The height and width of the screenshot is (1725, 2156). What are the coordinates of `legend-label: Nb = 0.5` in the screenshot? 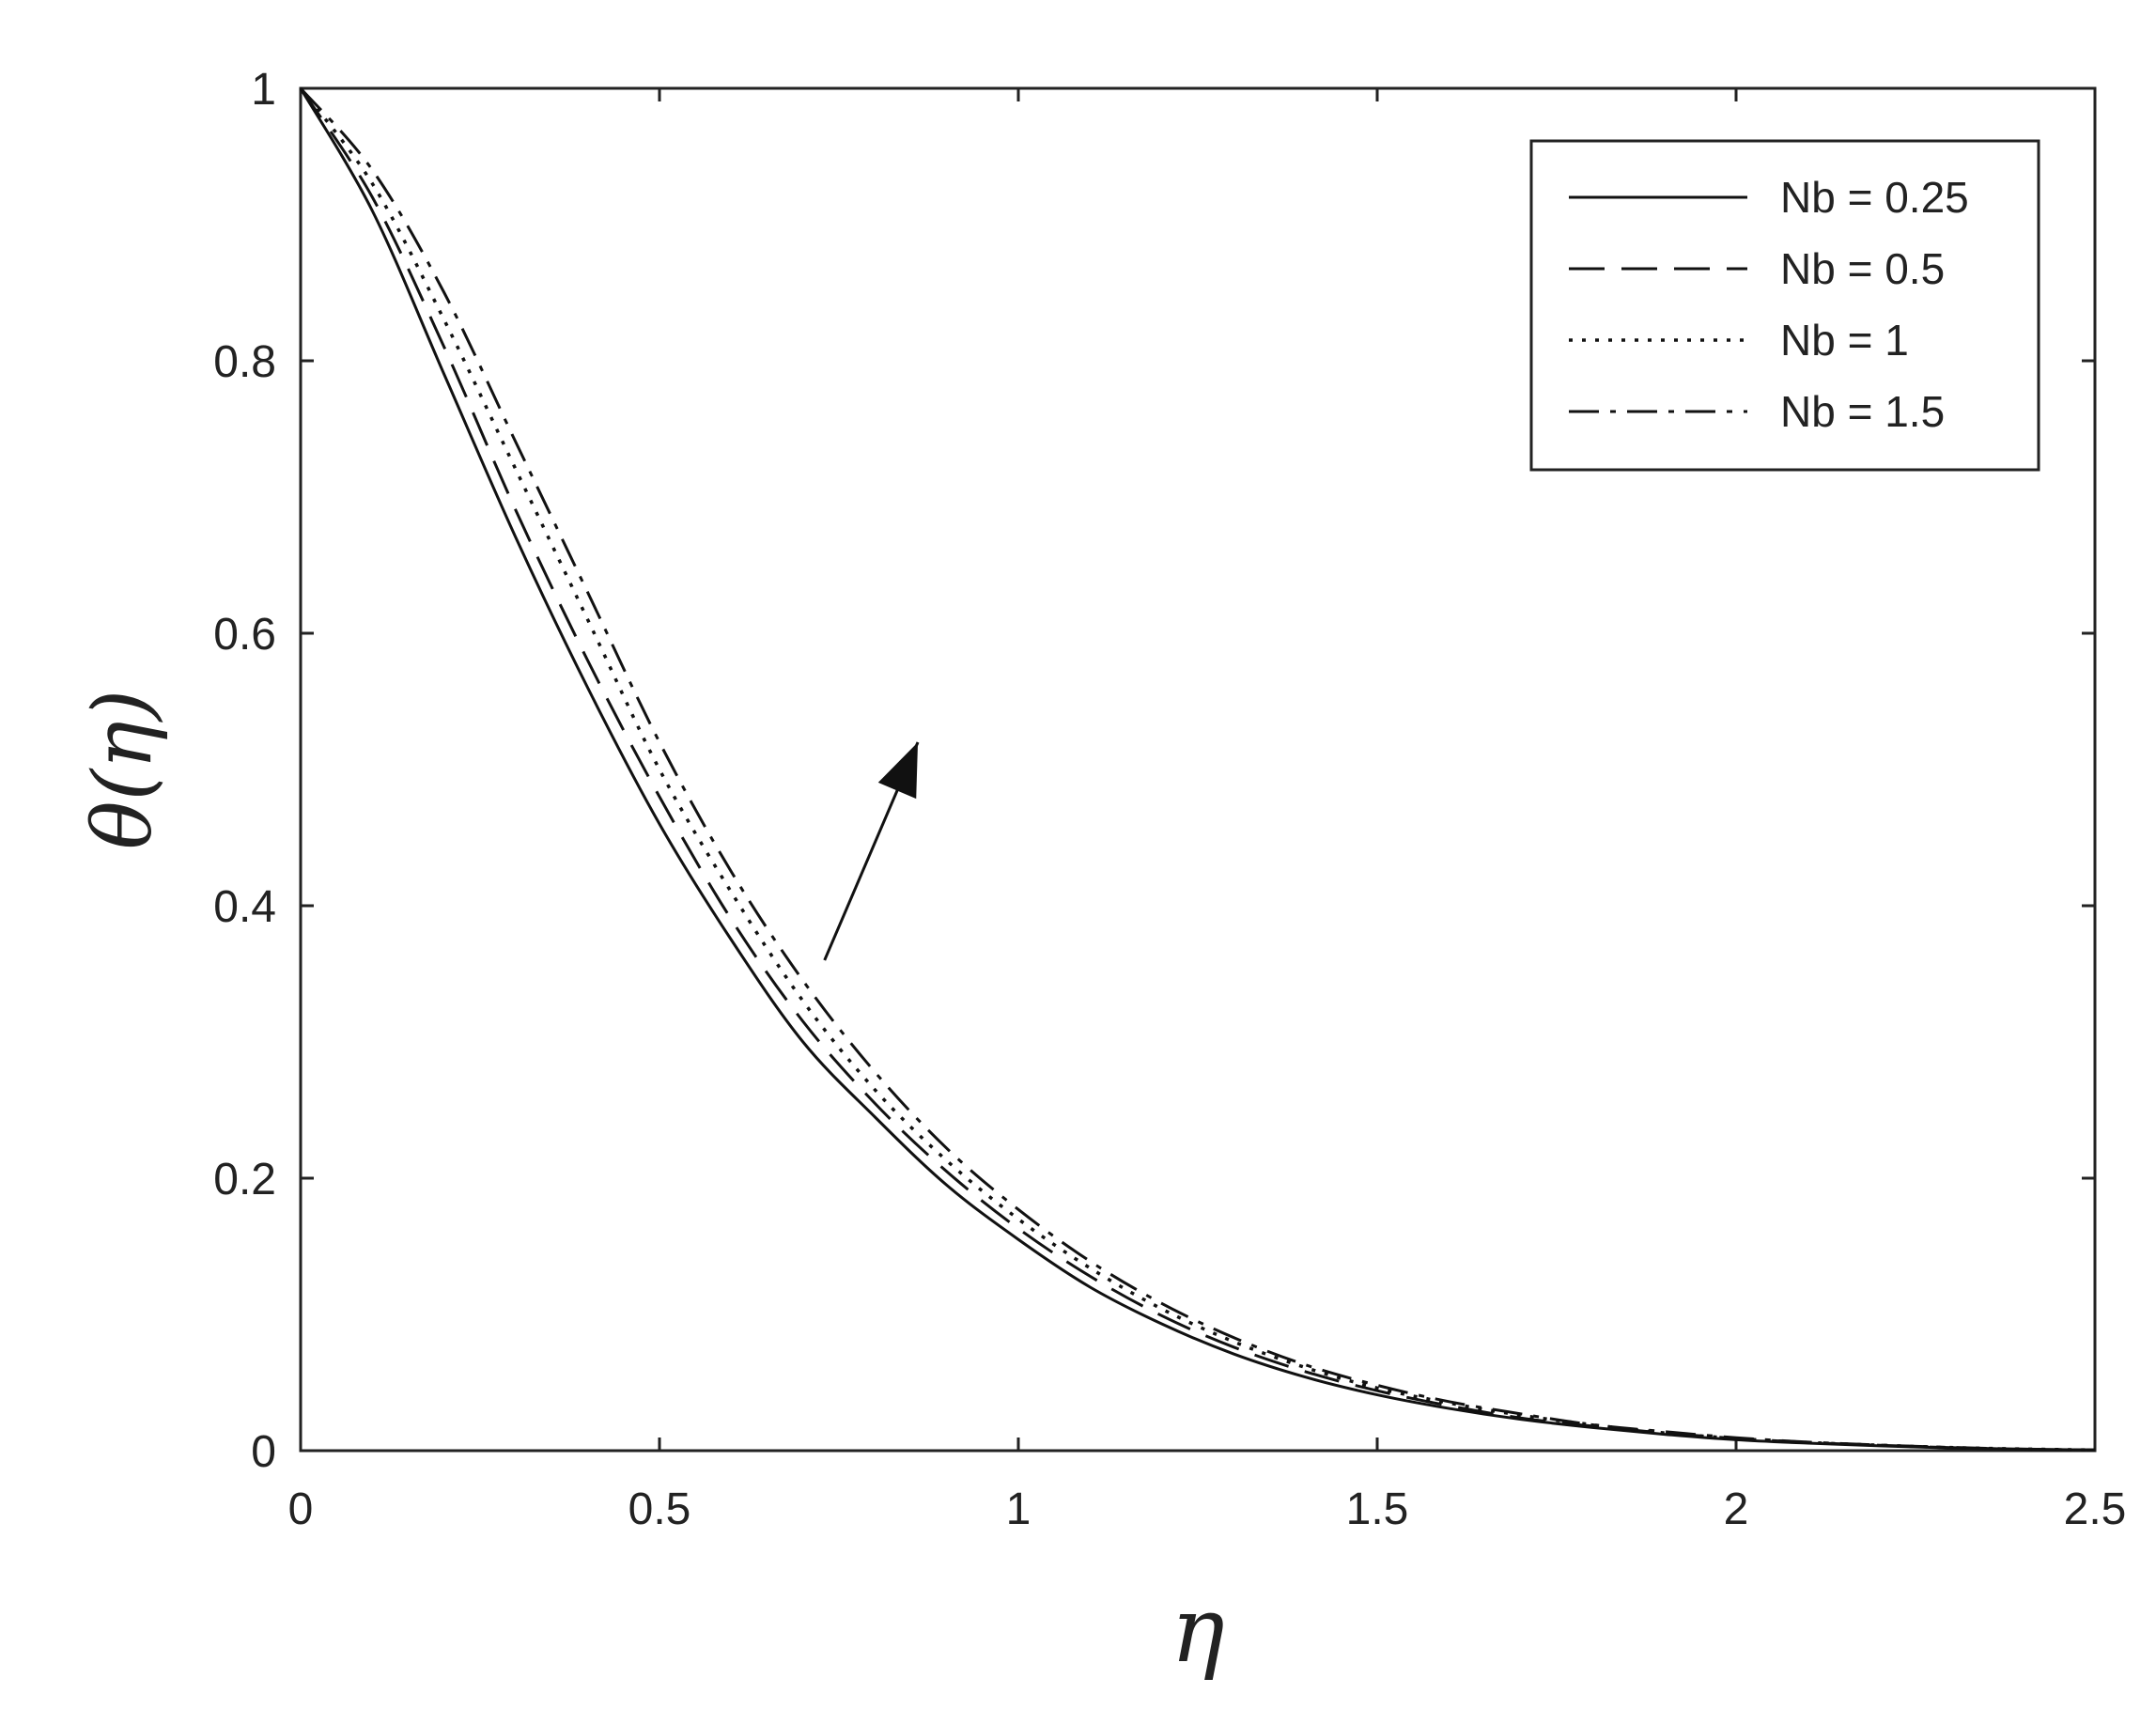 It's located at (1863, 268).